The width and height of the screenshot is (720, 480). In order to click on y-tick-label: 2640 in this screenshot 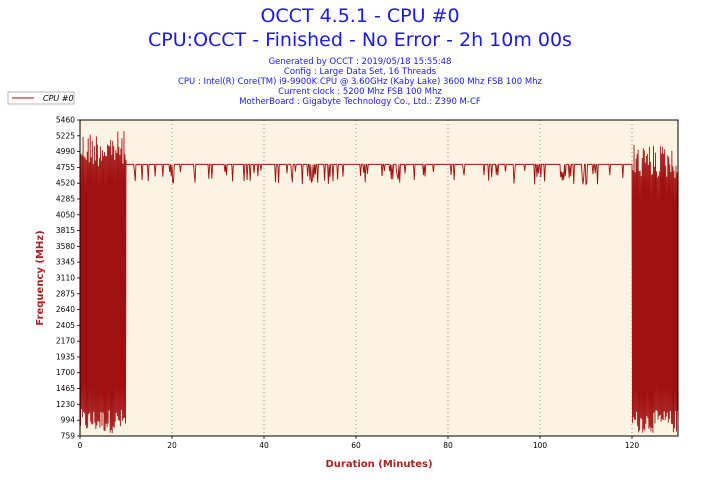, I will do `click(65, 309)`.